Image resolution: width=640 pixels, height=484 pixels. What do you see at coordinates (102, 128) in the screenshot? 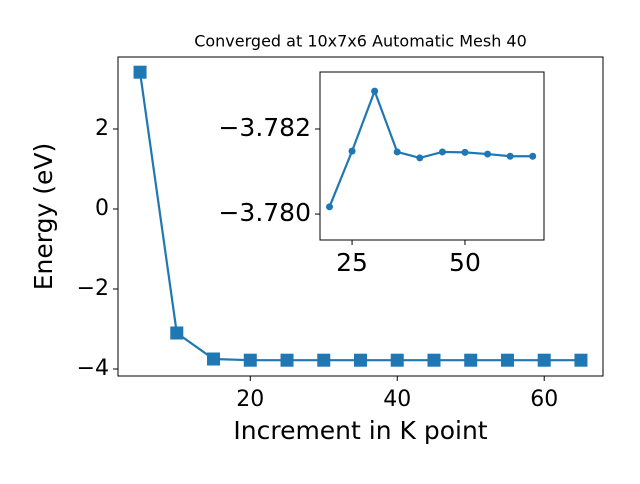
I see `y-tick-label: 2` at bounding box center [102, 128].